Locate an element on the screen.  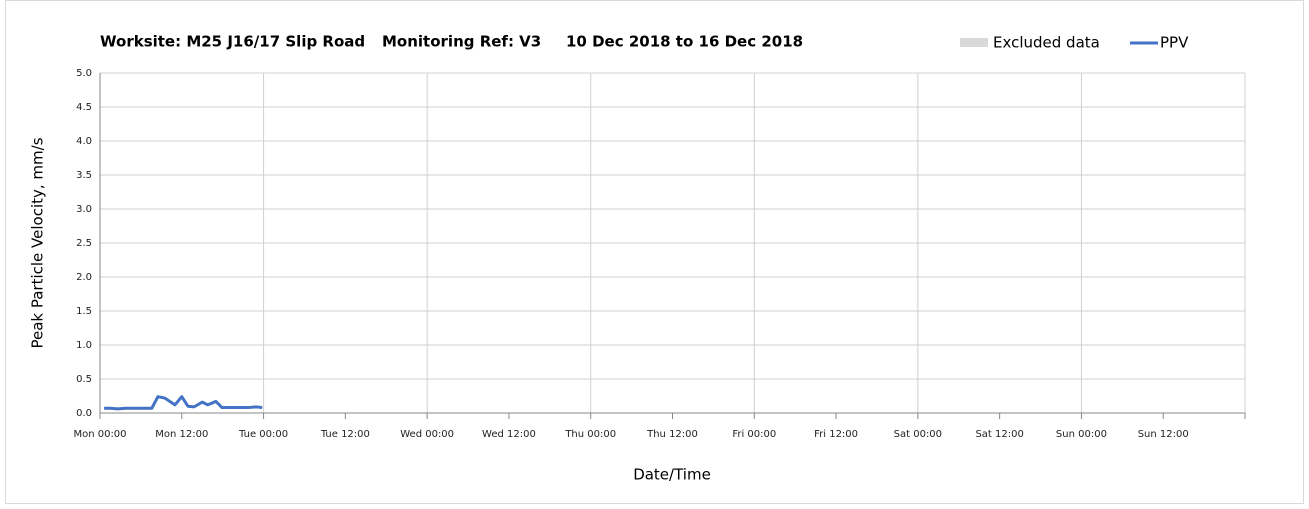
x-tick-label: Sun 00:00 is located at coordinates (1081, 434).